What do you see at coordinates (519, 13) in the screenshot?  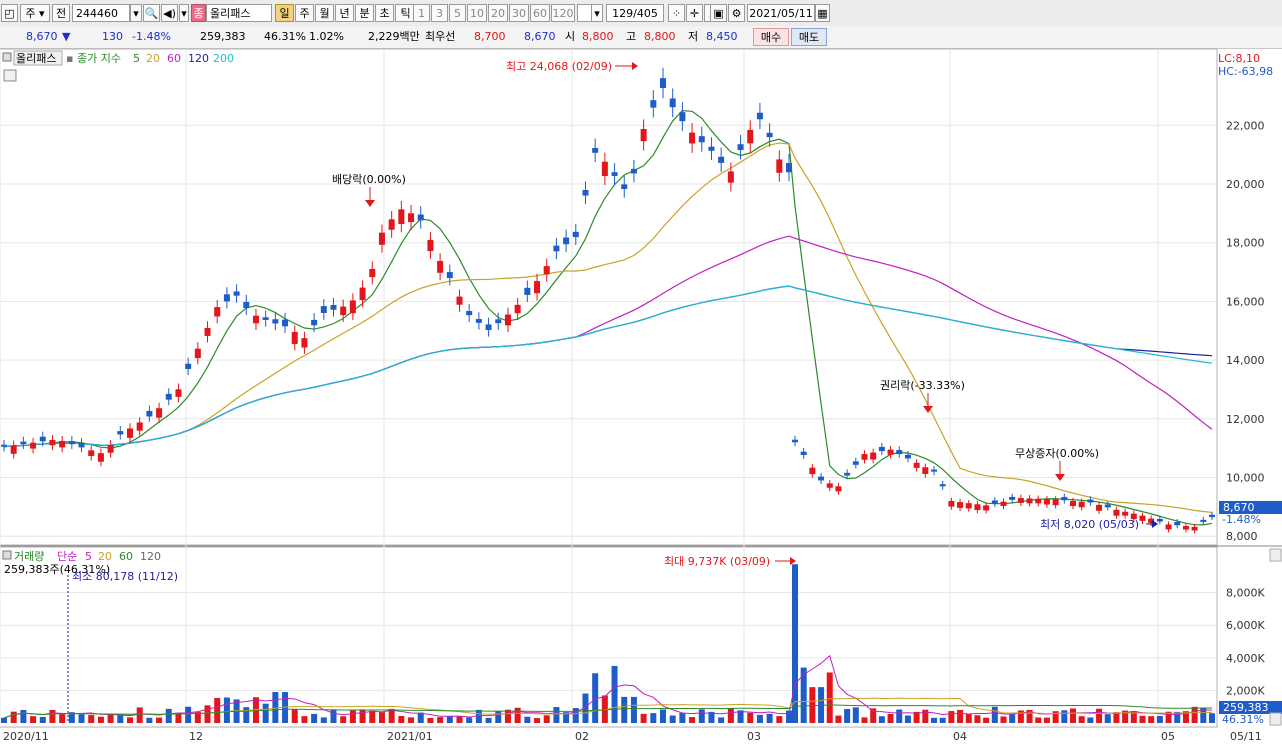 I see `interval-30-button: 30` at bounding box center [519, 13].